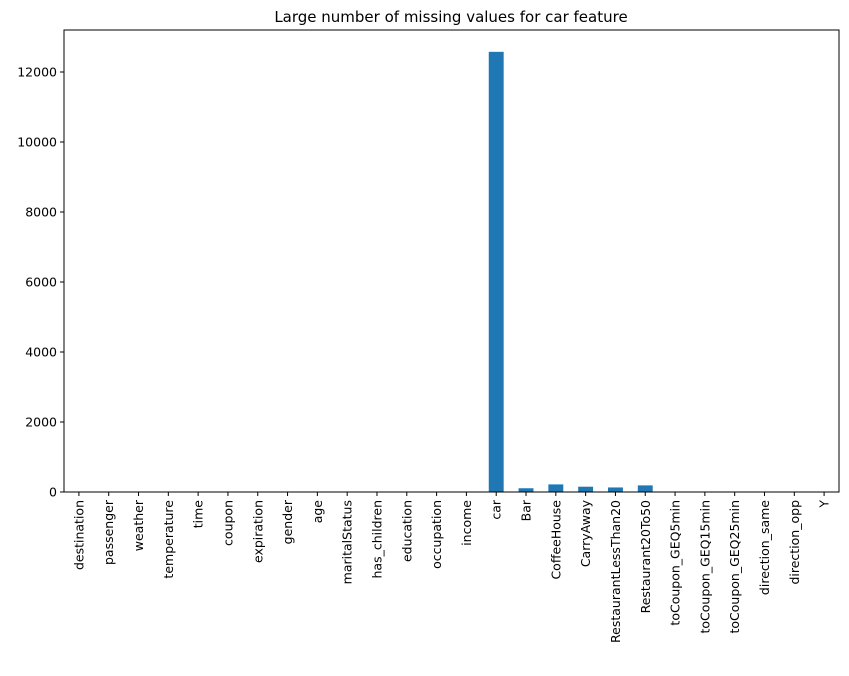 This screenshot has height=676, width=849. What do you see at coordinates (556, 488) in the screenshot?
I see `bar-CoffeeHouse` at bounding box center [556, 488].